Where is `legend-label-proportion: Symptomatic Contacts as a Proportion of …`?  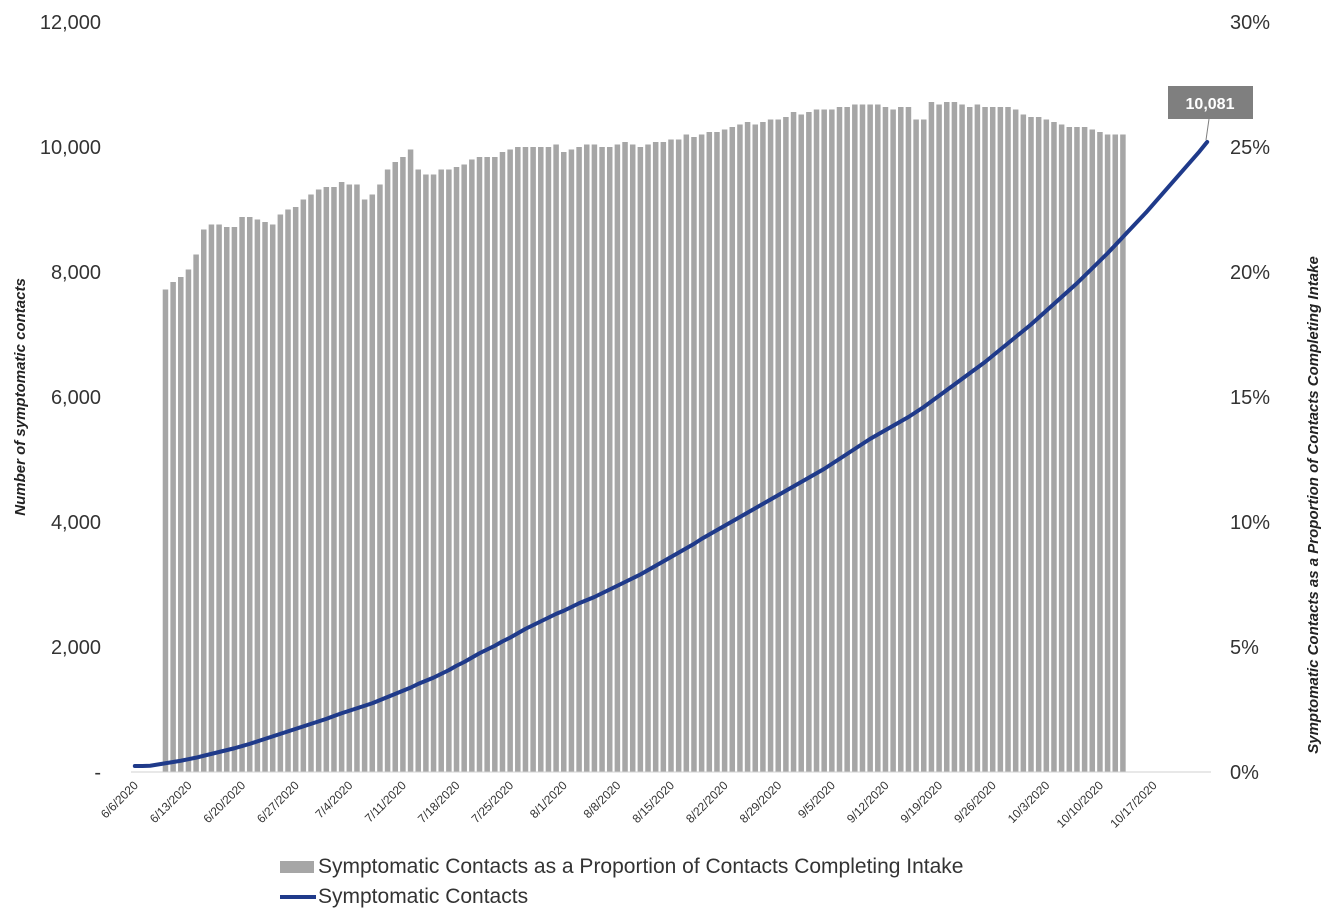 legend-label-proportion: Symptomatic Contacts as a Proportion of … is located at coordinates (641, 866).